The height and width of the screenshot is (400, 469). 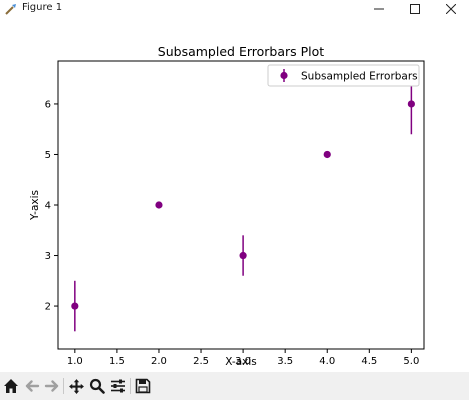 I want to click on back-arrow-icon, so click(x=32, y=386).